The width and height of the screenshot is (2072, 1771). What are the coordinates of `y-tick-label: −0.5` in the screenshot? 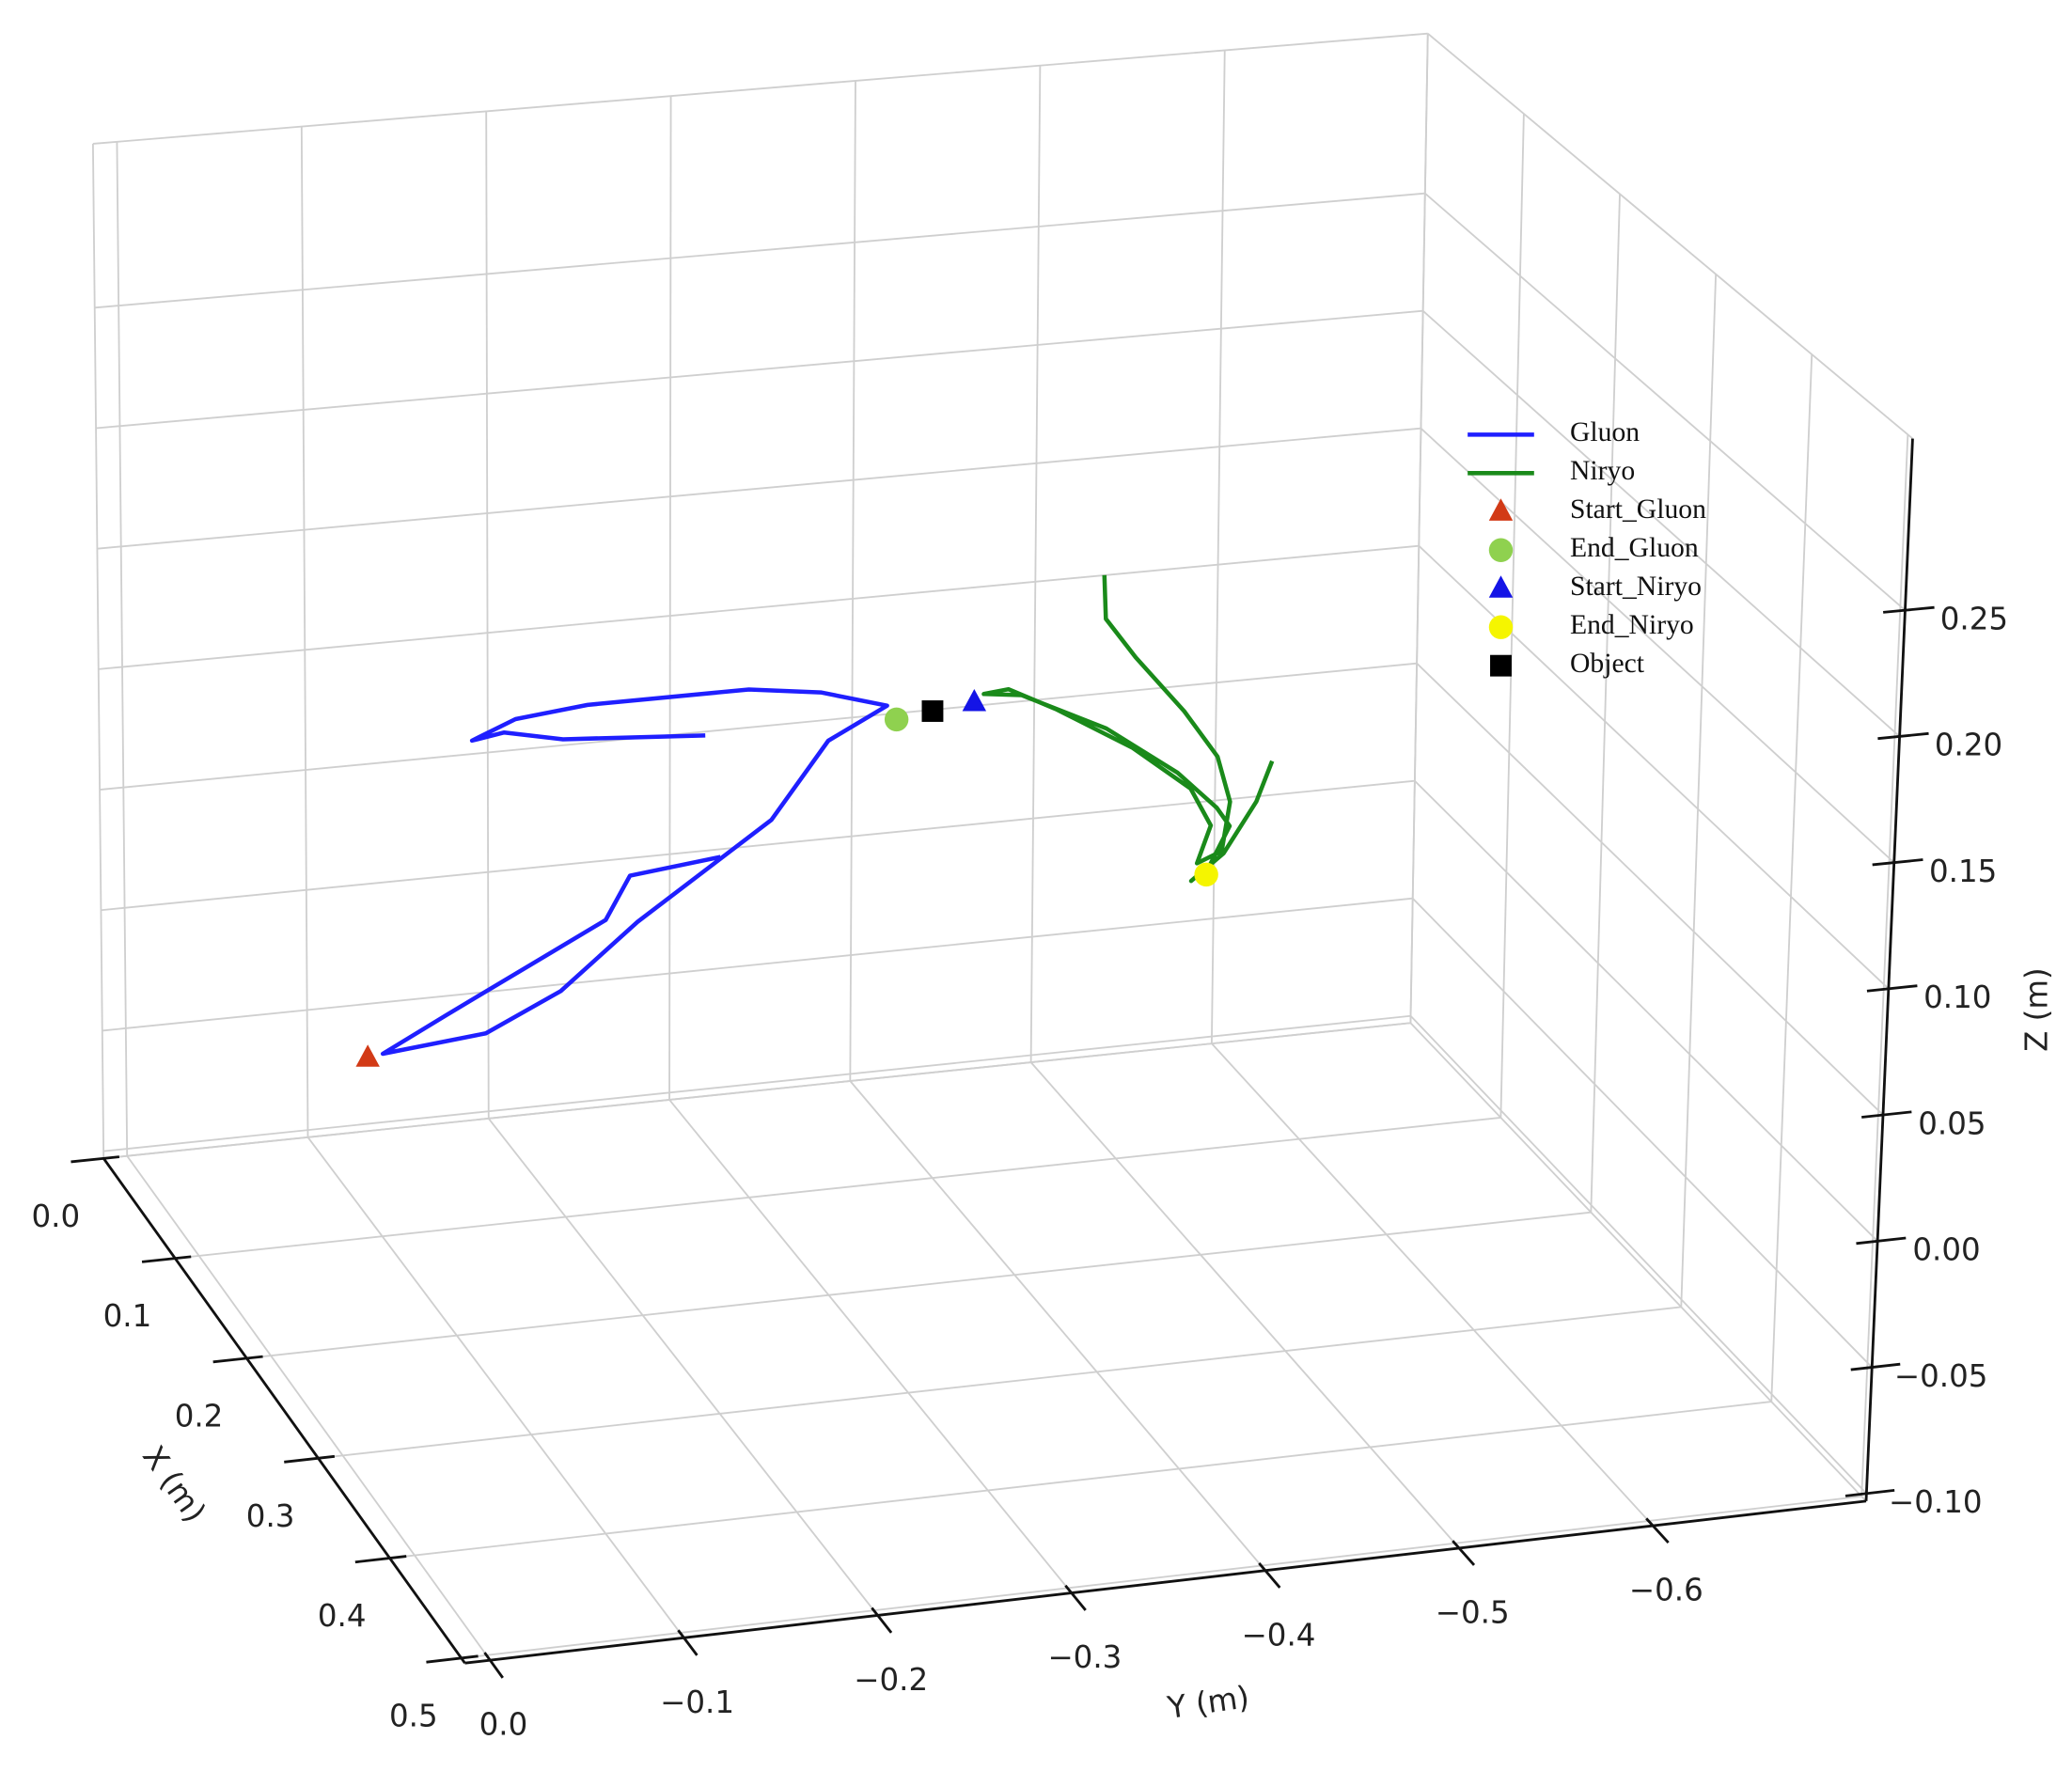 It's located at (1473, 1613).